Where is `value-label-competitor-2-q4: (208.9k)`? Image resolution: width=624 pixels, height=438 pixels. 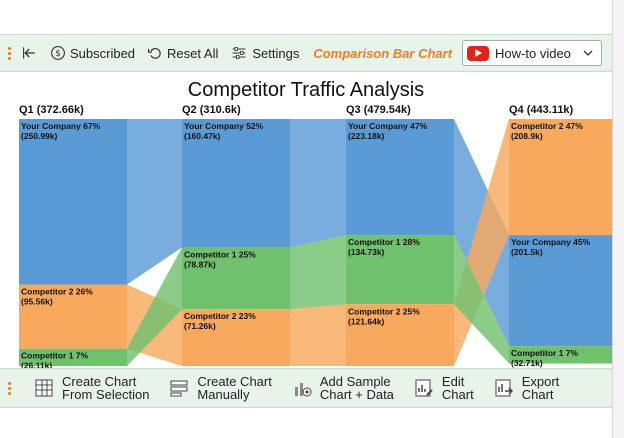
value-label-competitor-2-q4: (208.9k) is located at coordinates (527, 136).